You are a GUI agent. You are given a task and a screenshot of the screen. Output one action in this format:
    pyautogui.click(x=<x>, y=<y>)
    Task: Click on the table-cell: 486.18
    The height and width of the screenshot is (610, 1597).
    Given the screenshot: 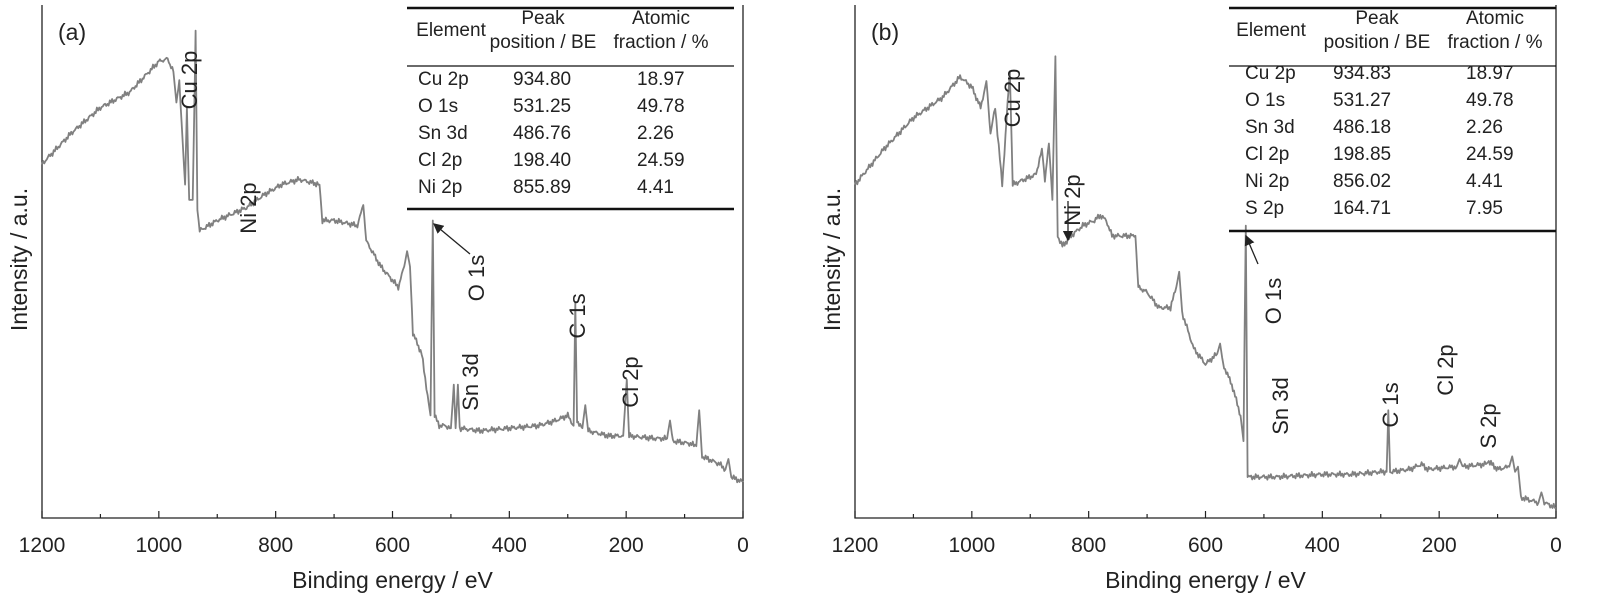 What is the action you would take?
    pyautogui.click(x=1362, y=127)
    